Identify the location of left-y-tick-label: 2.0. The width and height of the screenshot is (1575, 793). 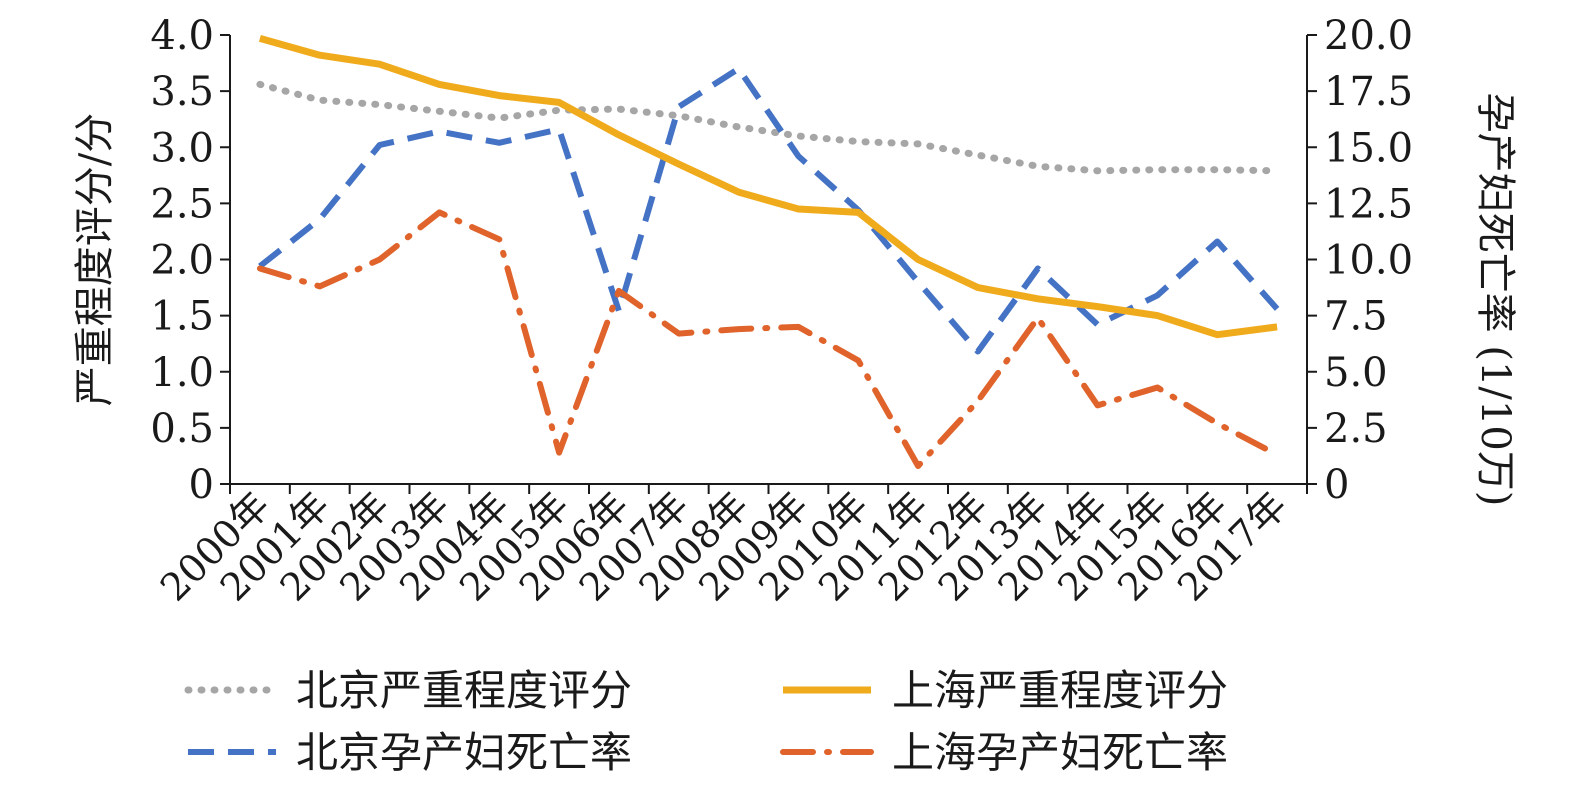
(182, 261).